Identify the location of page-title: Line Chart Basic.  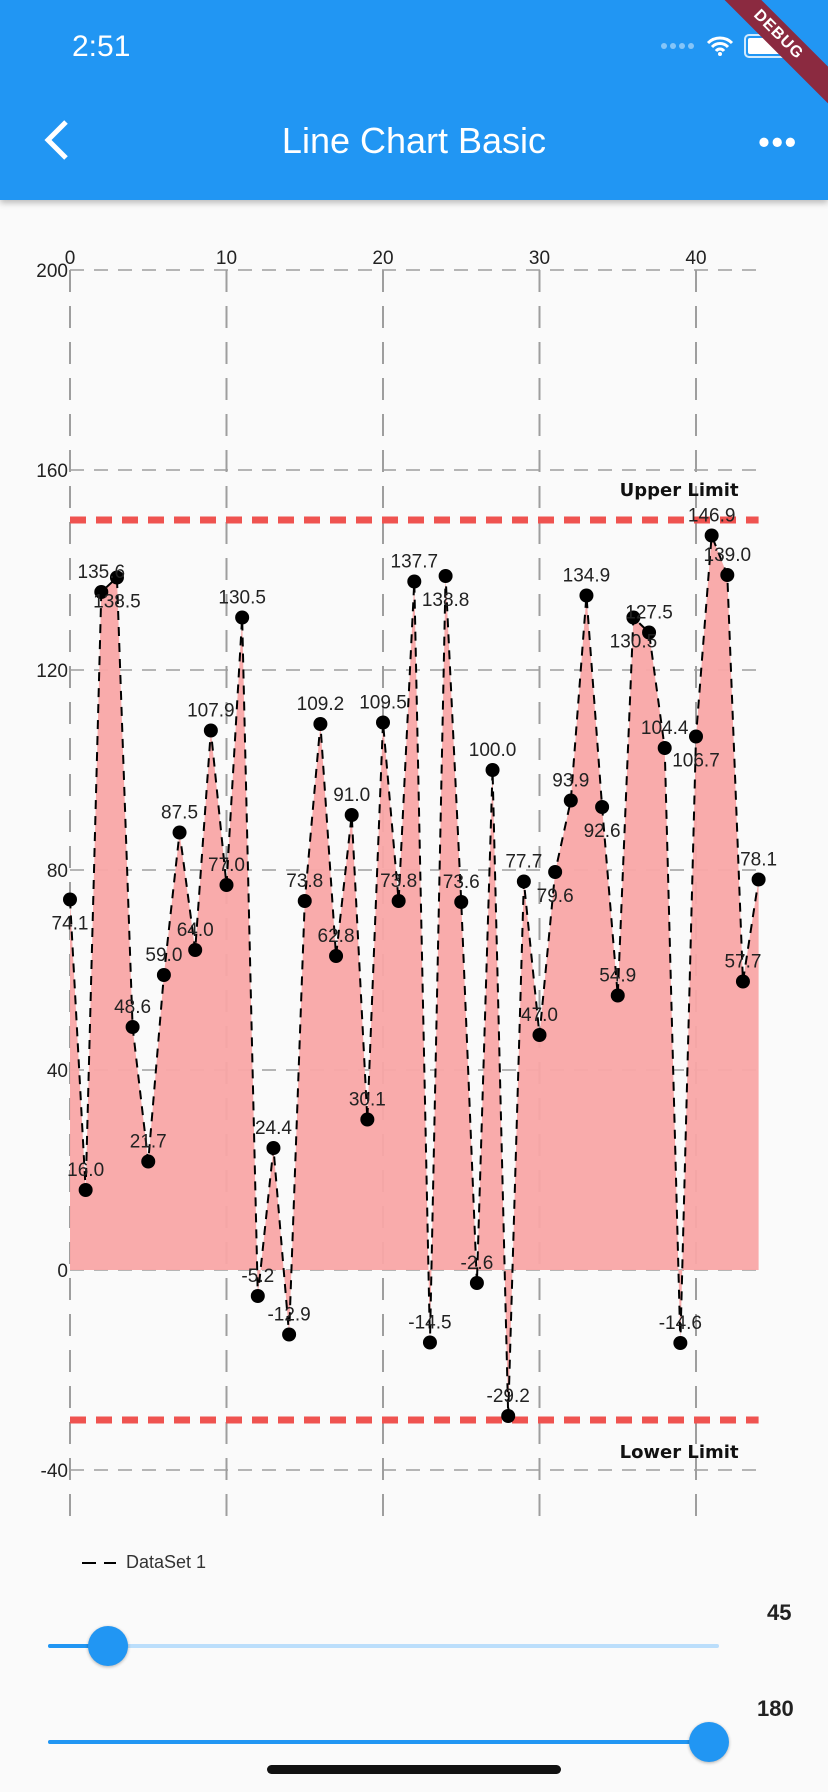
(414, 140).